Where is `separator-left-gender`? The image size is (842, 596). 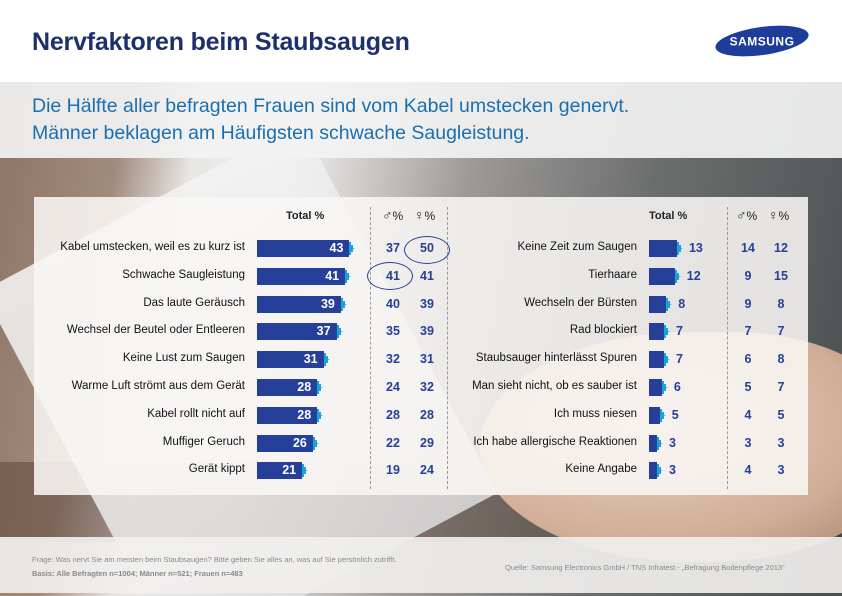 separator-left-gender is located at coordinates (370, 348).